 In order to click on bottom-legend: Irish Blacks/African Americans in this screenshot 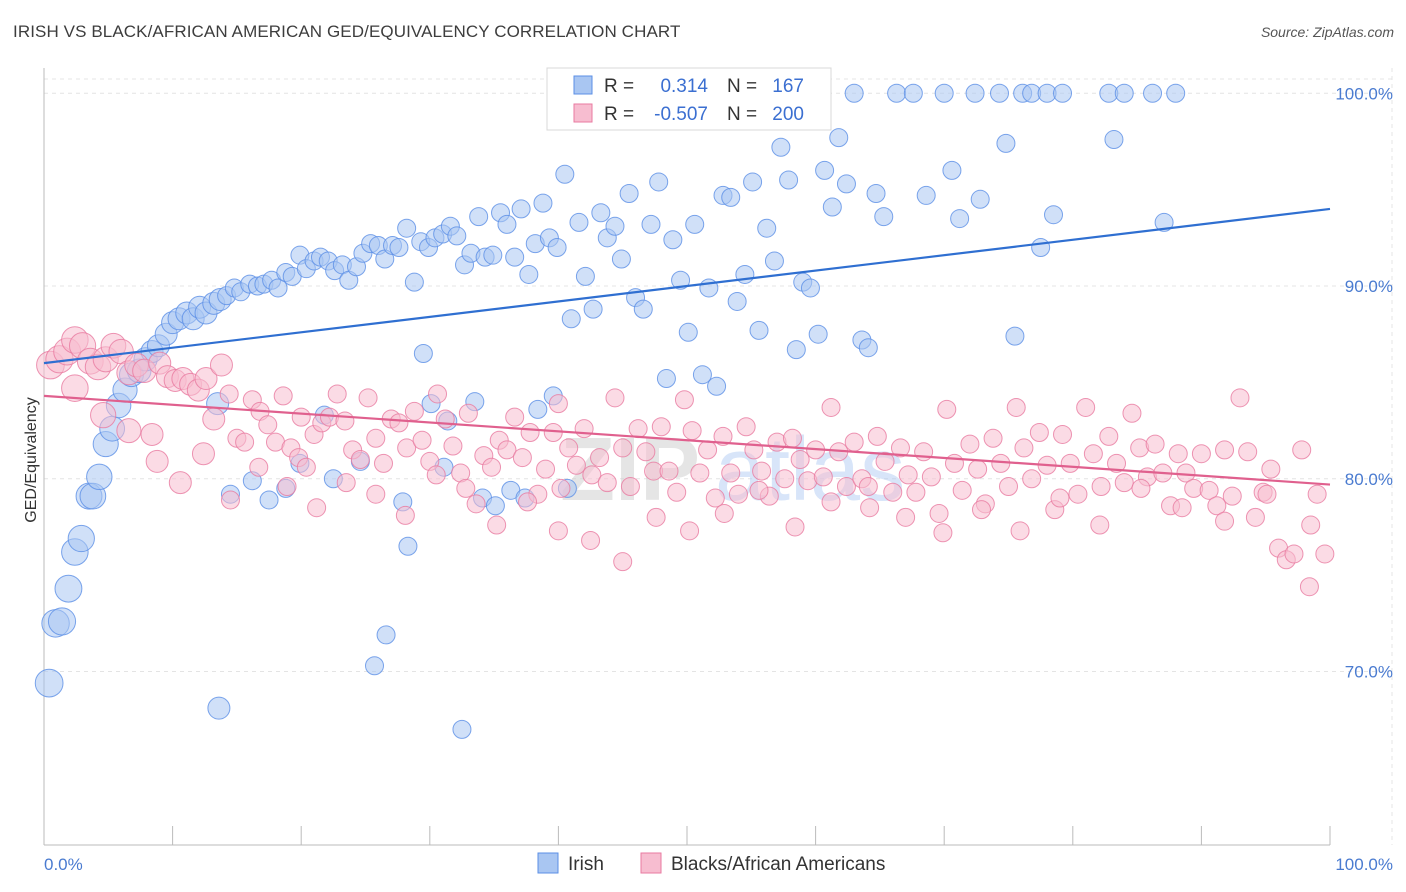, I will do `click(711, 863)`.